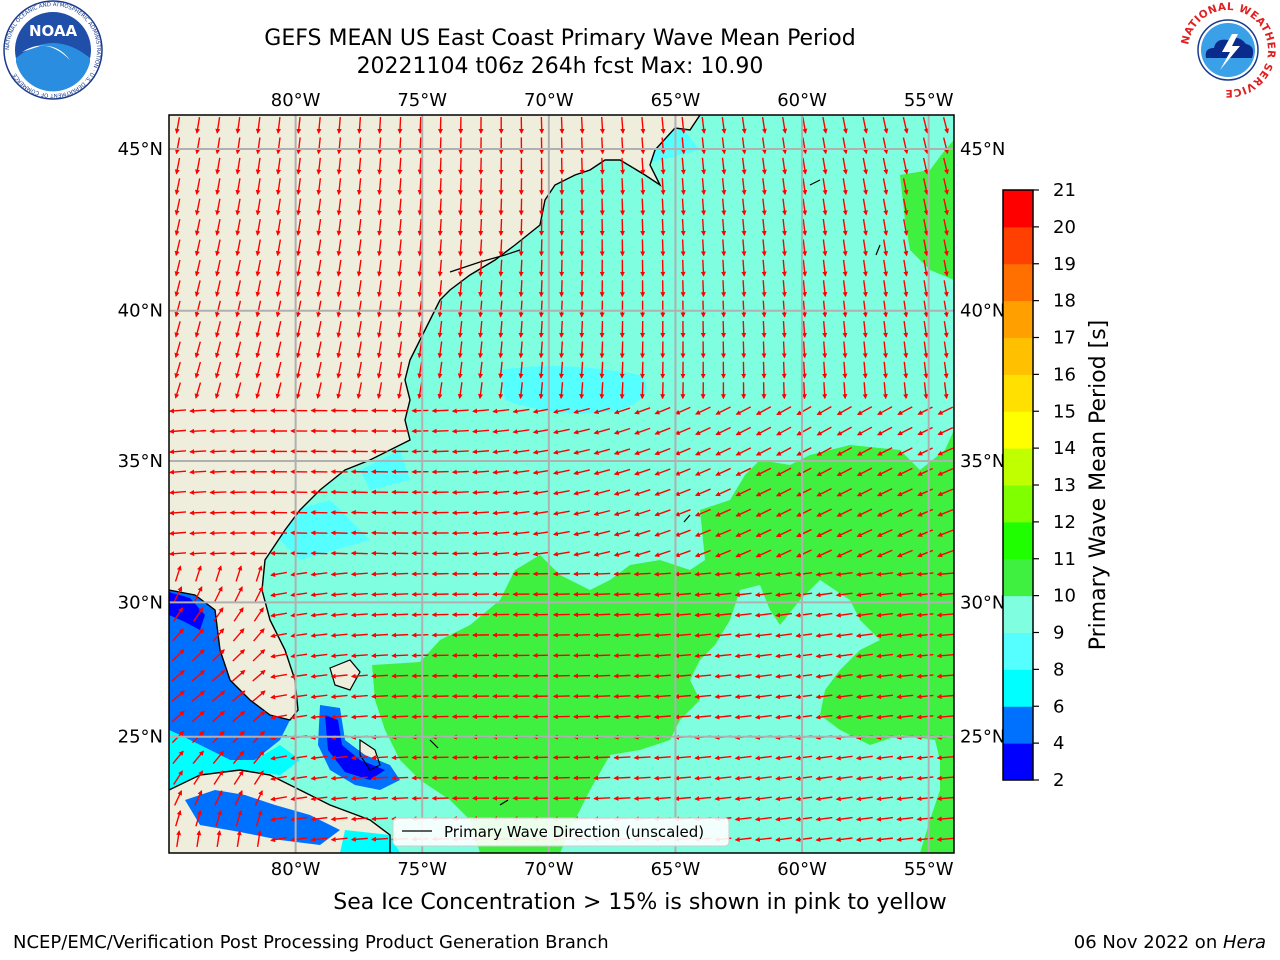  I want to click on colorbar-tick-label: 10, so click(1064, 596).